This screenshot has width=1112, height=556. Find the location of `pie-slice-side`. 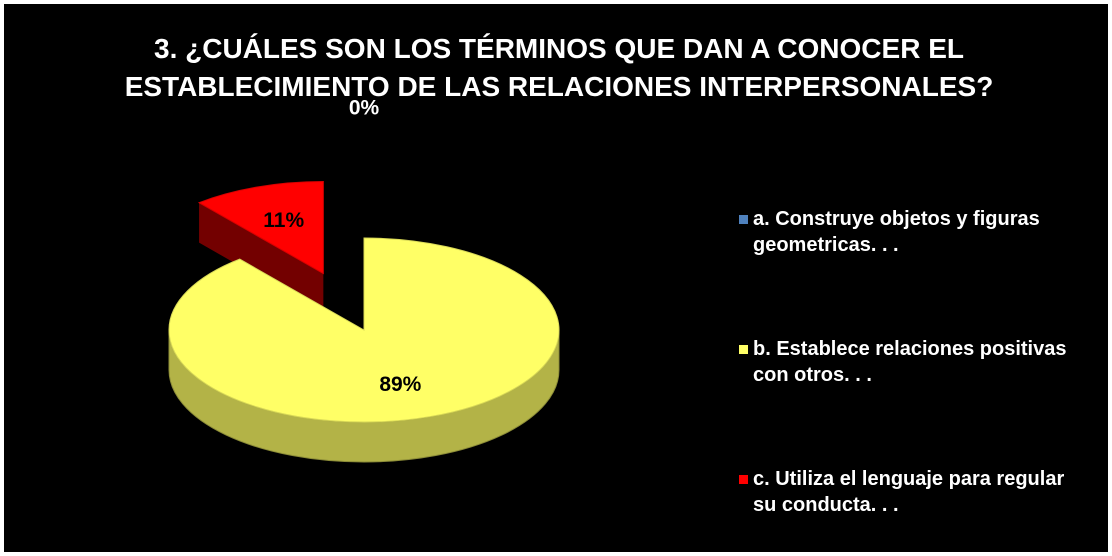

pie-slice-side is located at coordinates (261, 258).